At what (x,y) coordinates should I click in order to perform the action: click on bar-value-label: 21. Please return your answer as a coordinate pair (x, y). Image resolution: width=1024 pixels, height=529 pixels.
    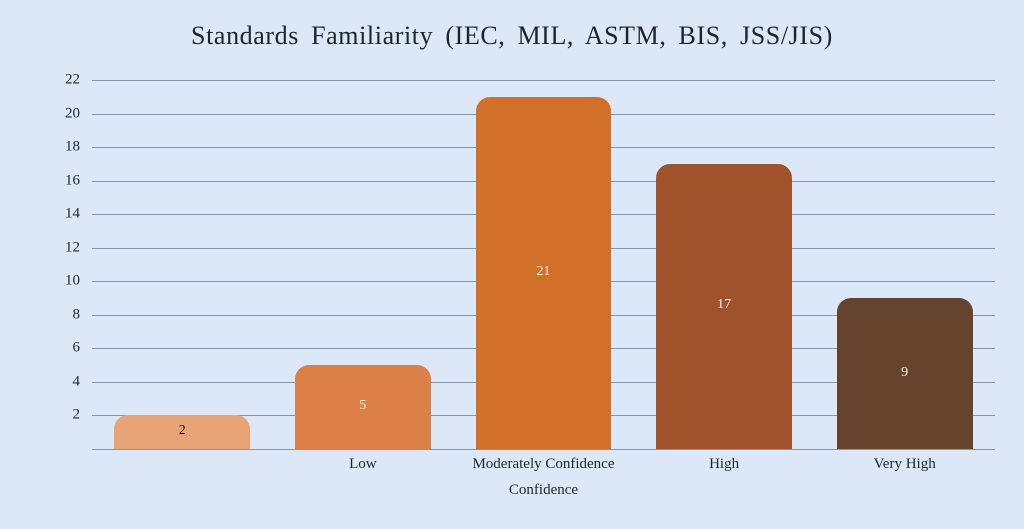
    Looking at the image, I should click on (543, 271).